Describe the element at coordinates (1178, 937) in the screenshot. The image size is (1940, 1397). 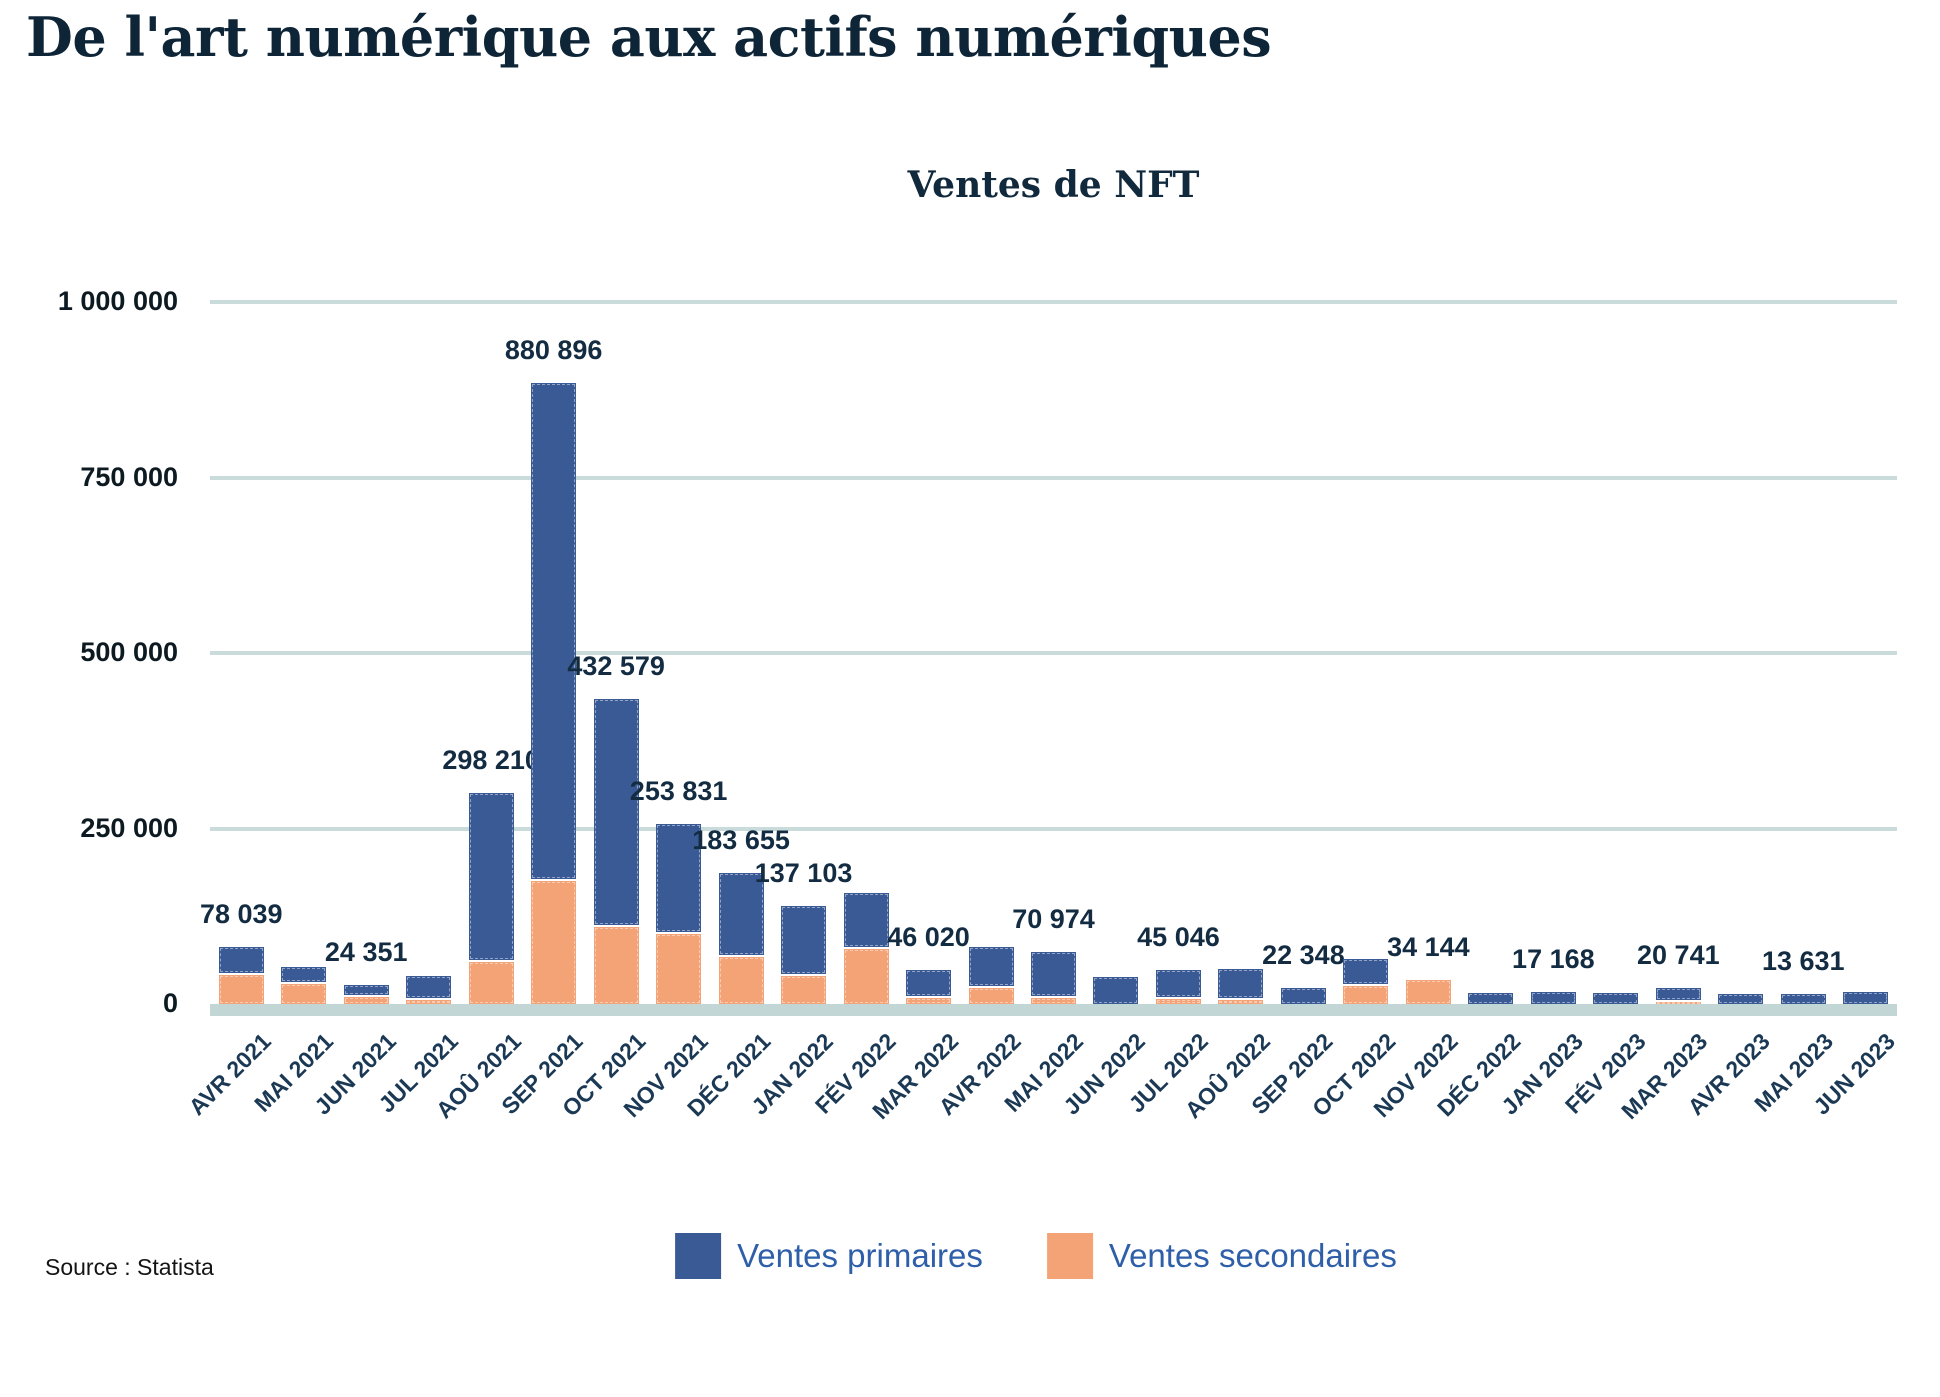
I see `bar-value-label: 45 046` at that location.